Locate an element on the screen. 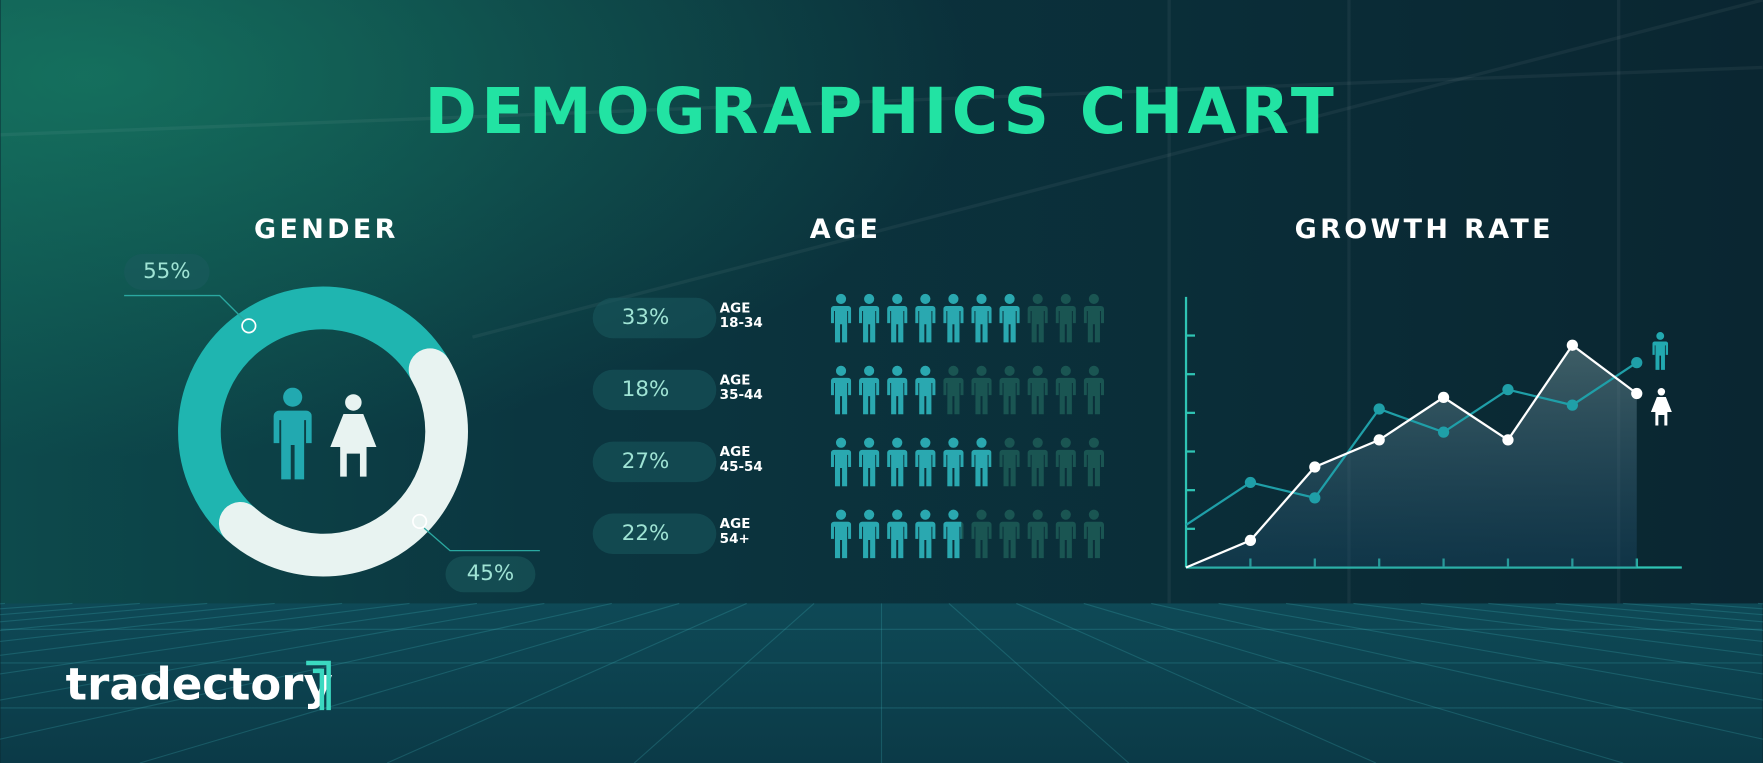  section-title: GENDER is located at coordinates (326, 229).